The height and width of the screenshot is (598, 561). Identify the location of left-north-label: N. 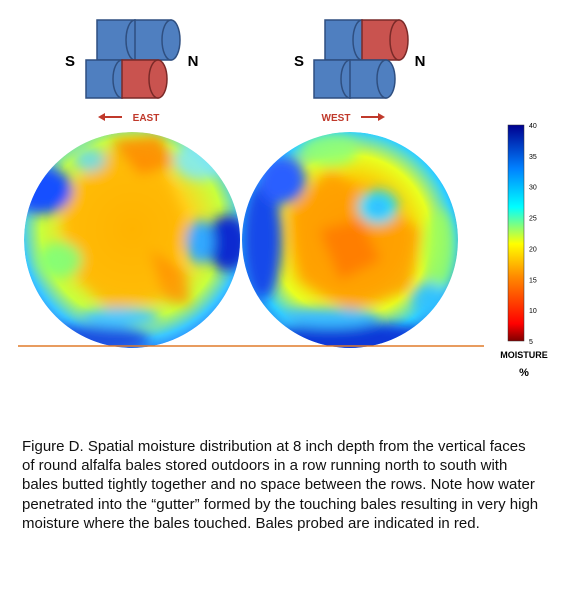
(193, 61).